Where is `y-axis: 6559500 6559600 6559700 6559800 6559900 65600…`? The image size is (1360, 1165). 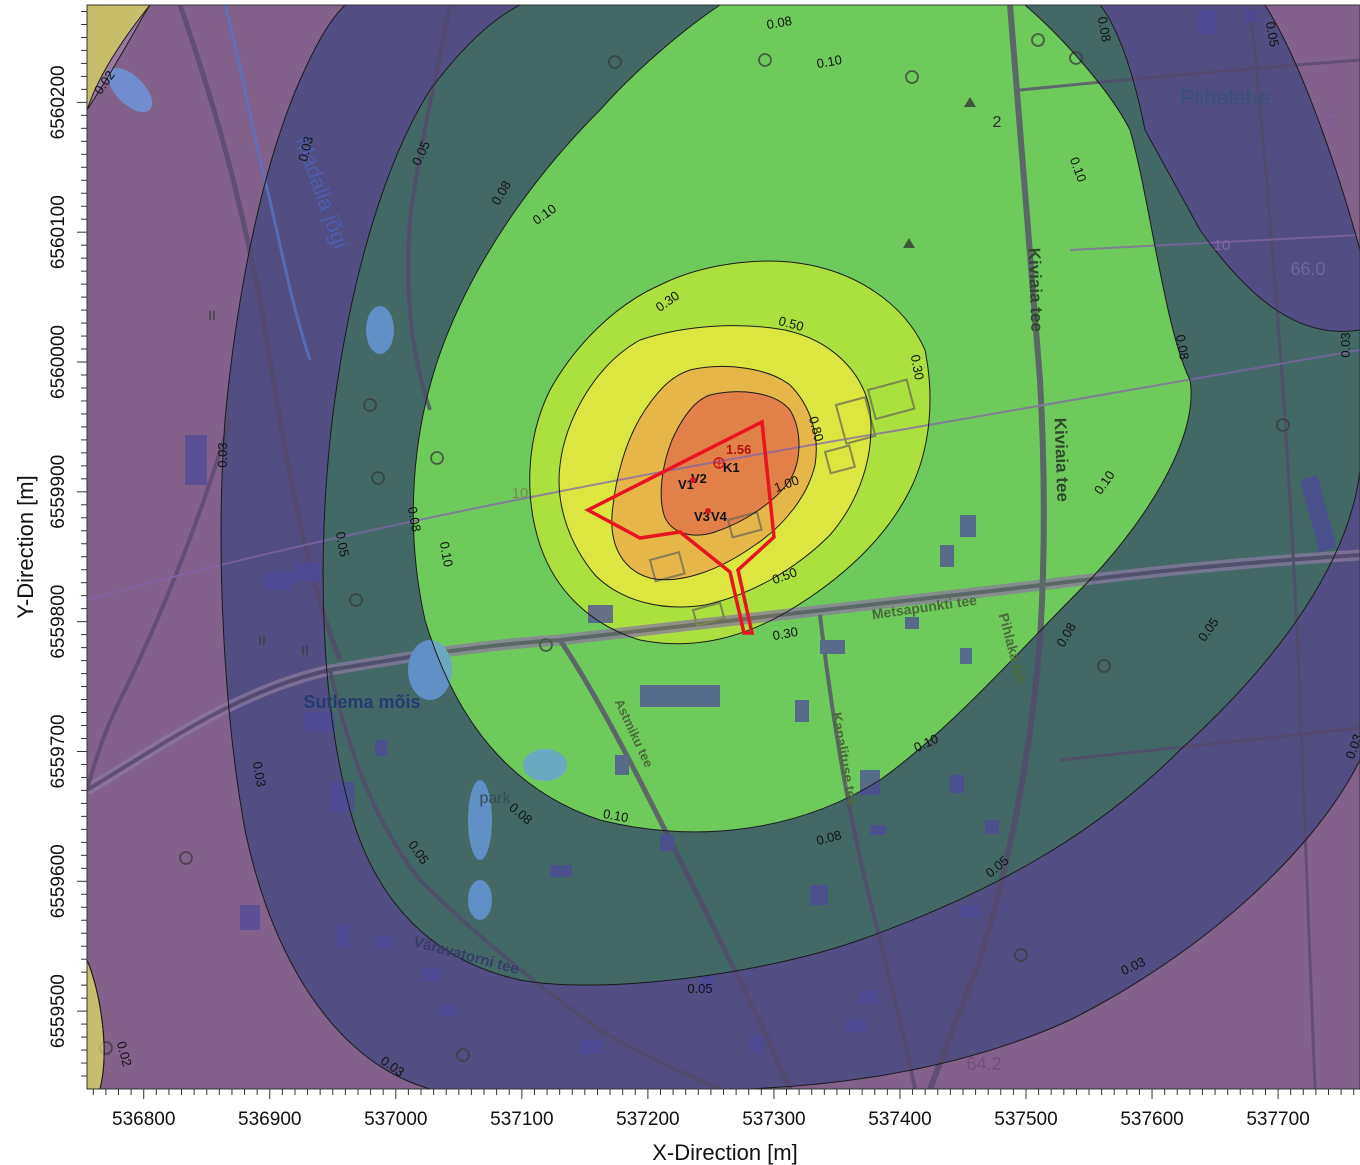
y-axis: 6559500 6559600 6559700 6559800 6559900 65600… is located at coordinates (67, 543).